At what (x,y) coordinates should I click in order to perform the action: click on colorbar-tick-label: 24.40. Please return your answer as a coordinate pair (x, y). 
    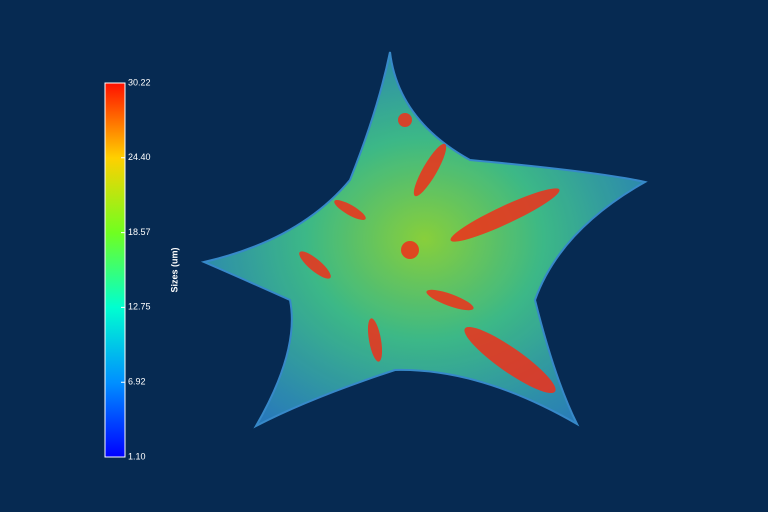
    Looking at the image, I should click on (139, 157).